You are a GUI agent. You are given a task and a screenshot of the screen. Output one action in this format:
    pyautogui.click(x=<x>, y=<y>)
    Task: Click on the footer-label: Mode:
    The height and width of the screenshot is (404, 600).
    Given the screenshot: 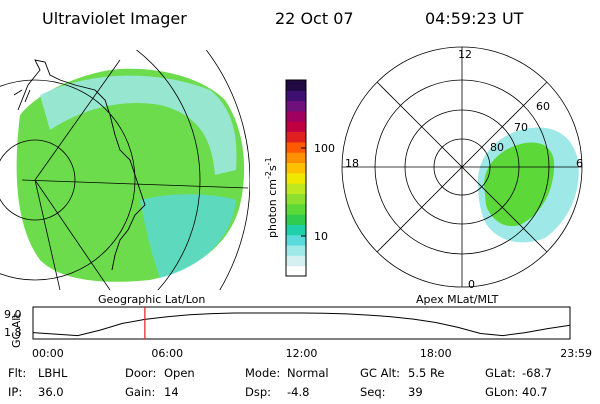 What is the action you would take?
    pyautogui.click(x=262, y=373)
    